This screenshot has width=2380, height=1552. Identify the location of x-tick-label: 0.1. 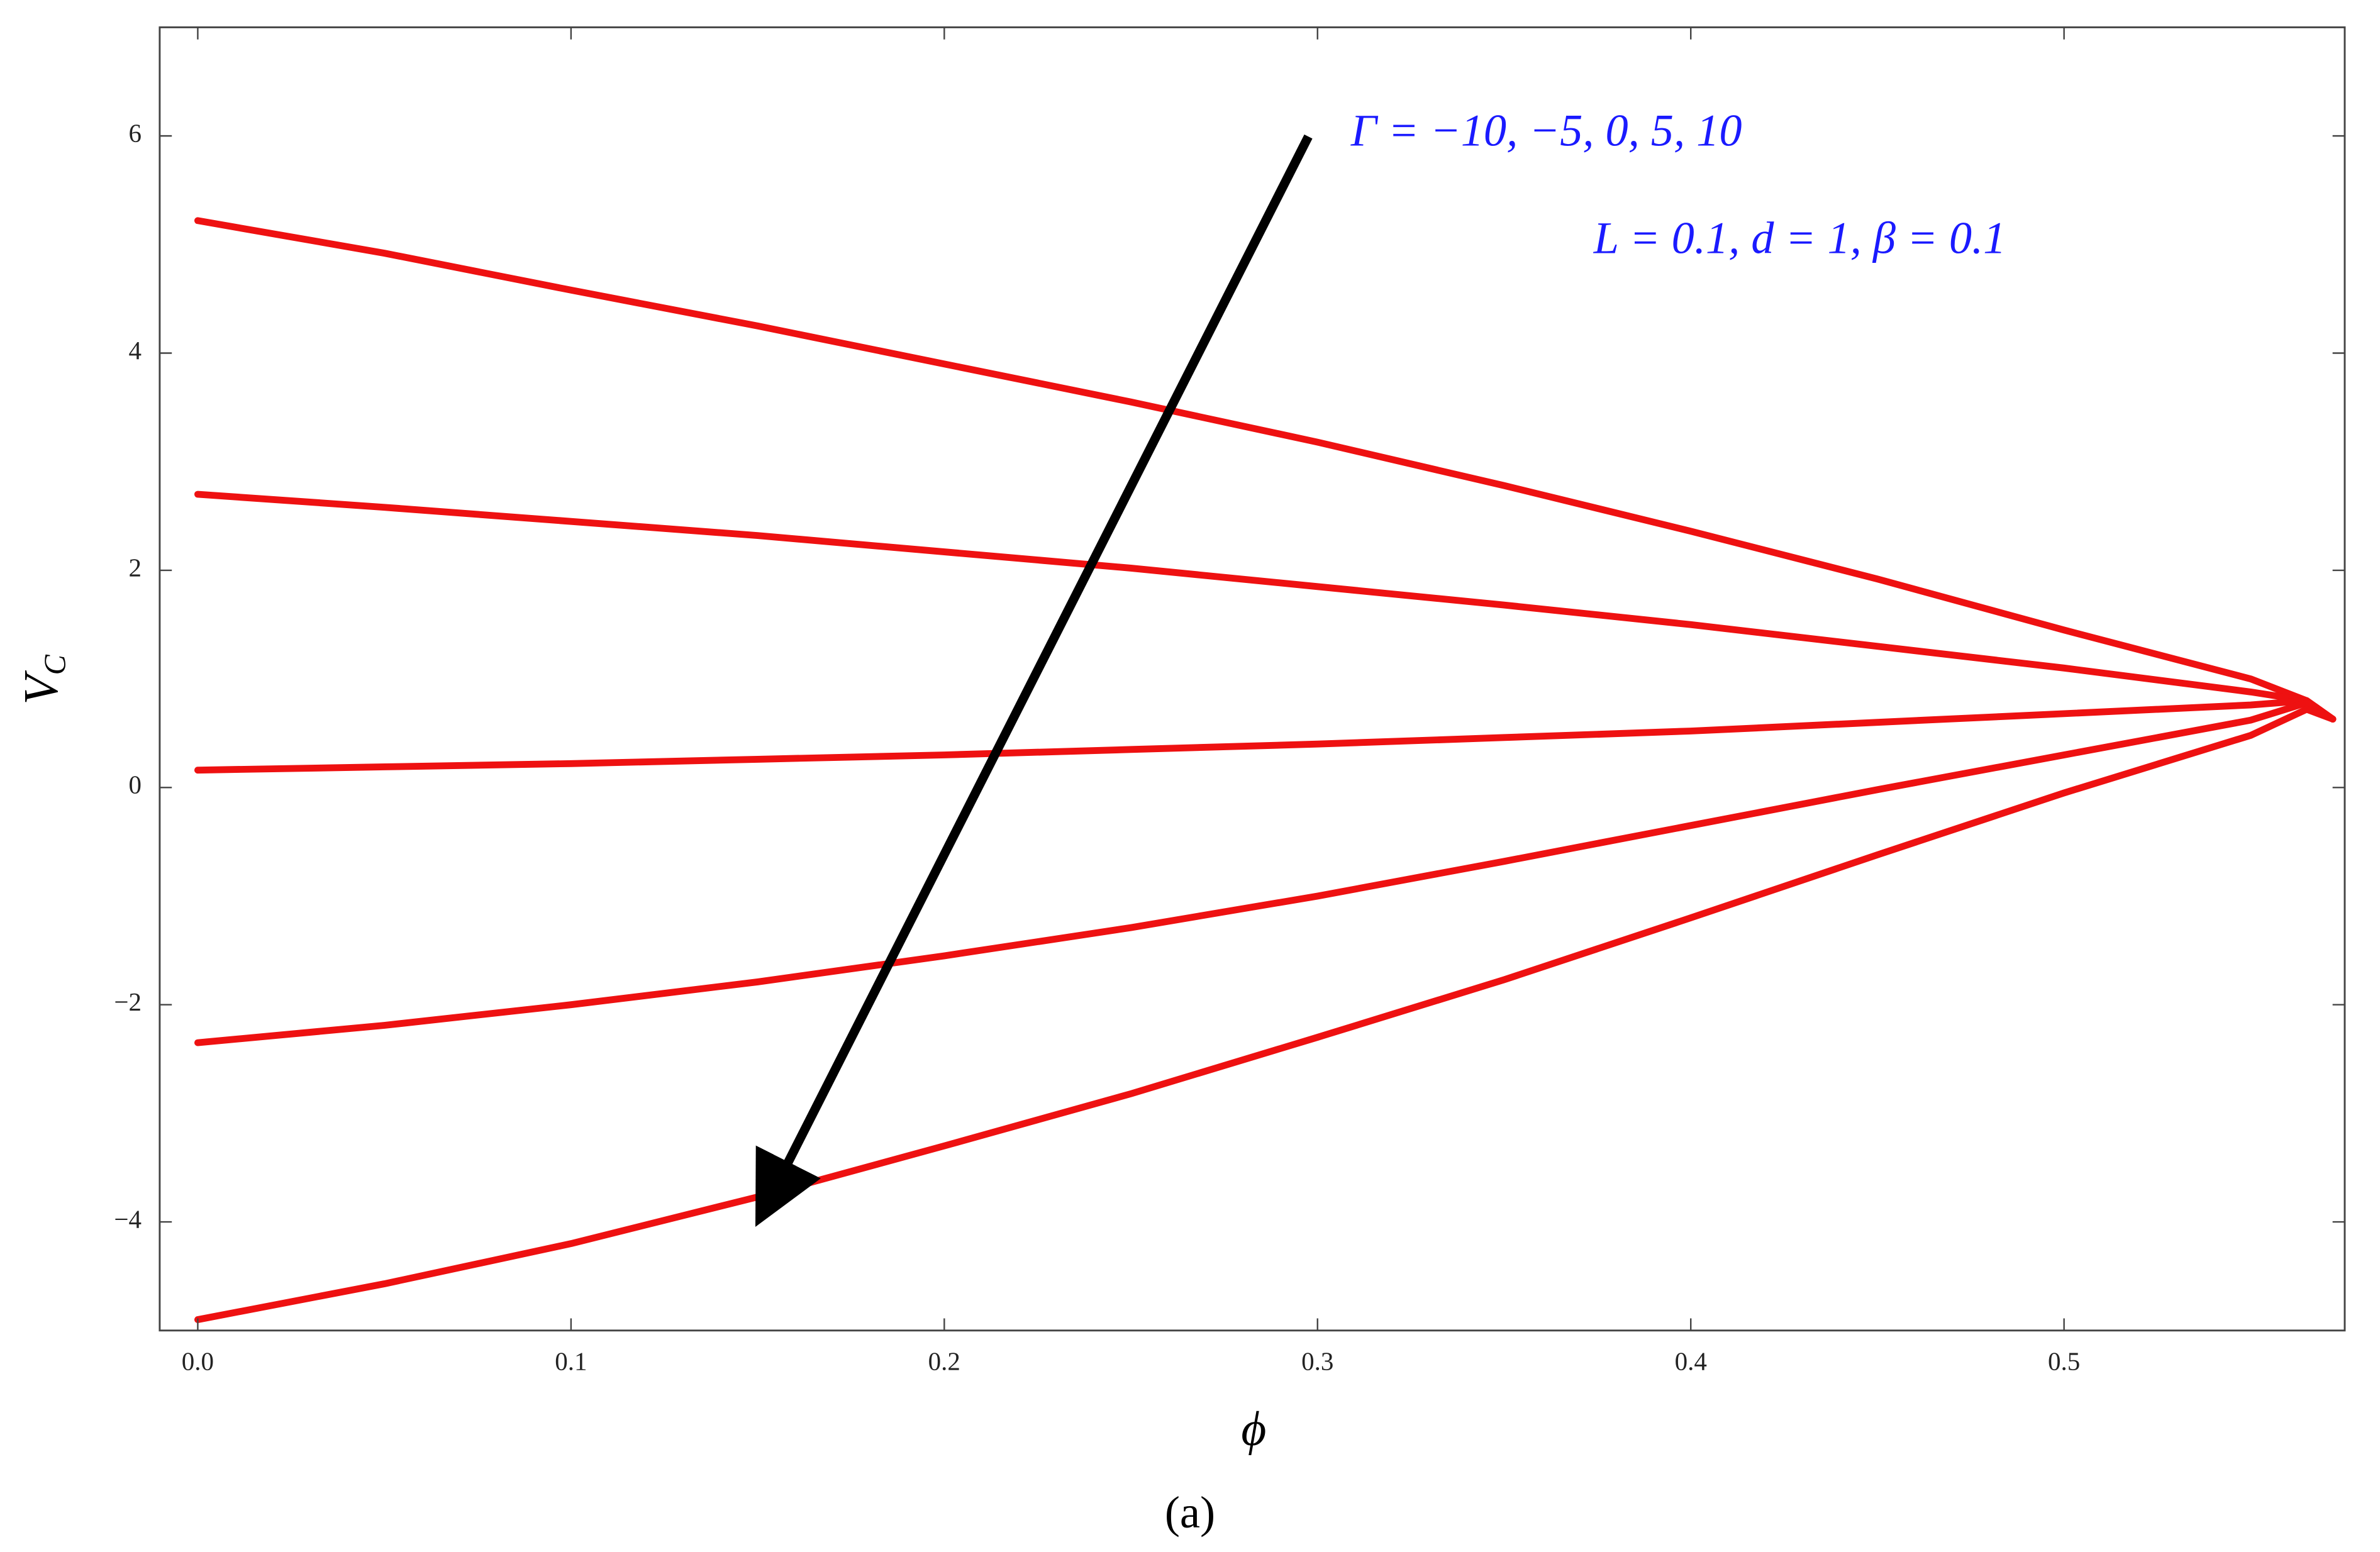
(571, 1360).